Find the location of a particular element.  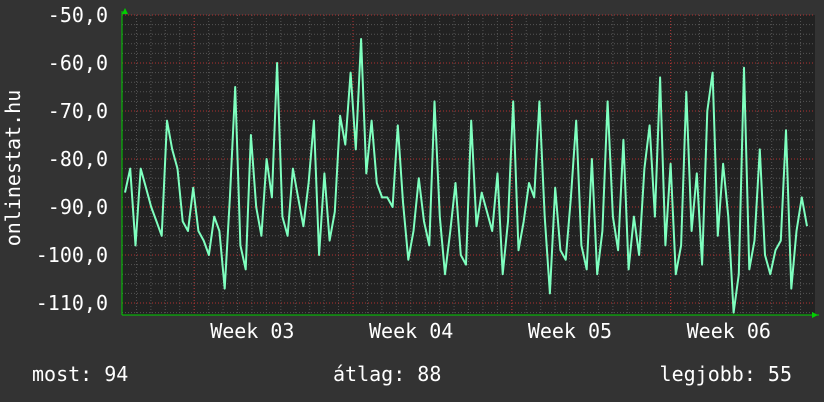

best-value-label: legjobb: 55 is located at coordinates (725, 374).